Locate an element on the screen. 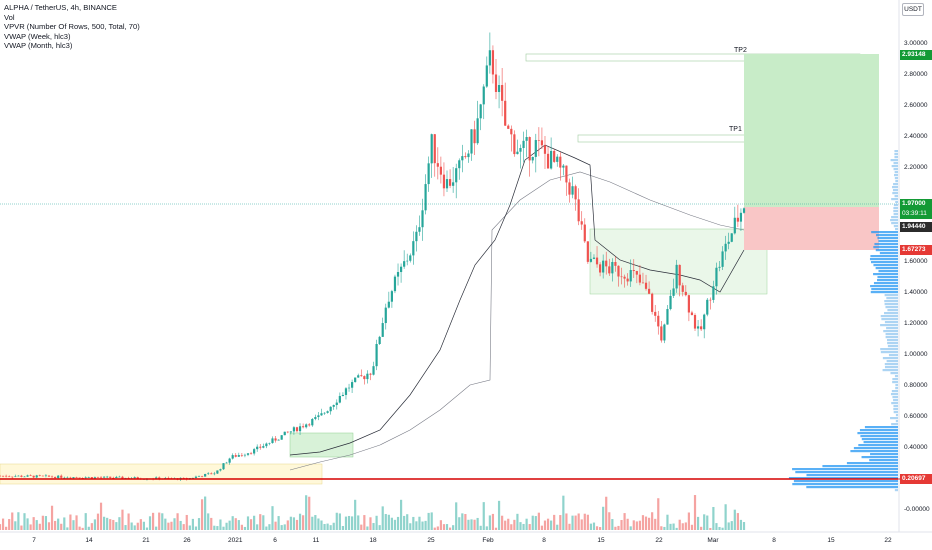 This screenshot has width=932, height=550. price-axis-label: 0.80000 is located at coordinates (916, 385).